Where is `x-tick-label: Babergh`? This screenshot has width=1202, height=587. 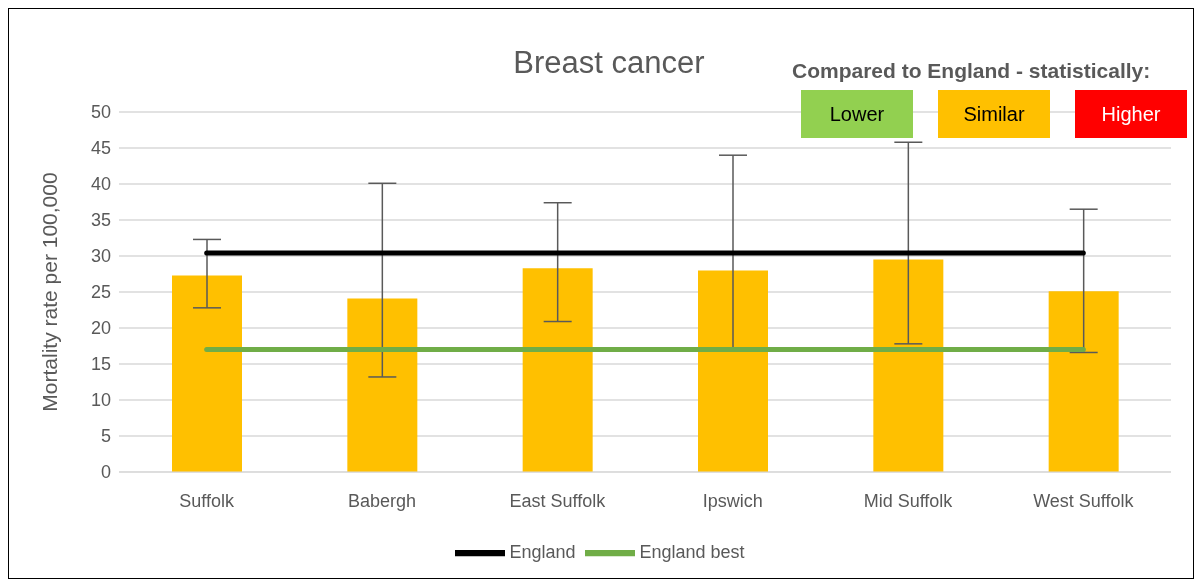
x-tick-label: Babergh is located at coordinates (382, 500).